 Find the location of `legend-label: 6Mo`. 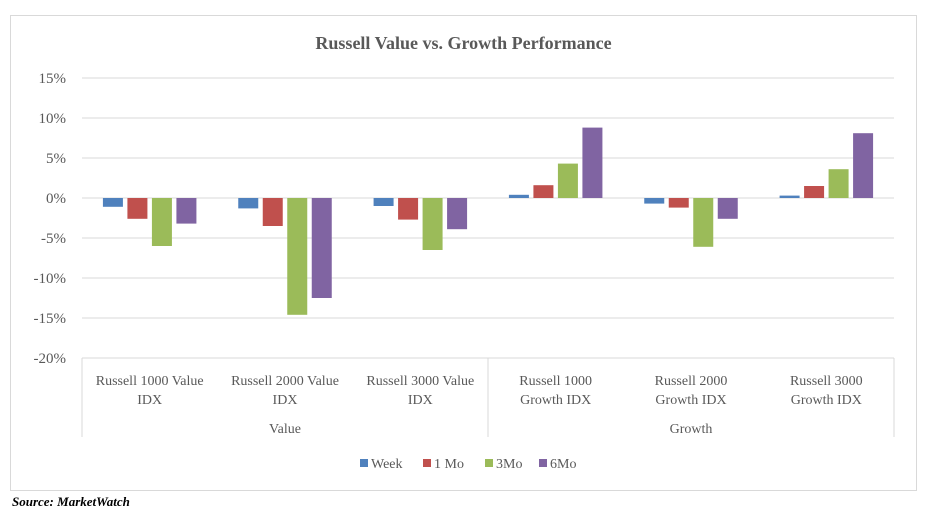

legend-label: 6Mo is located at coordinates (563, 464).